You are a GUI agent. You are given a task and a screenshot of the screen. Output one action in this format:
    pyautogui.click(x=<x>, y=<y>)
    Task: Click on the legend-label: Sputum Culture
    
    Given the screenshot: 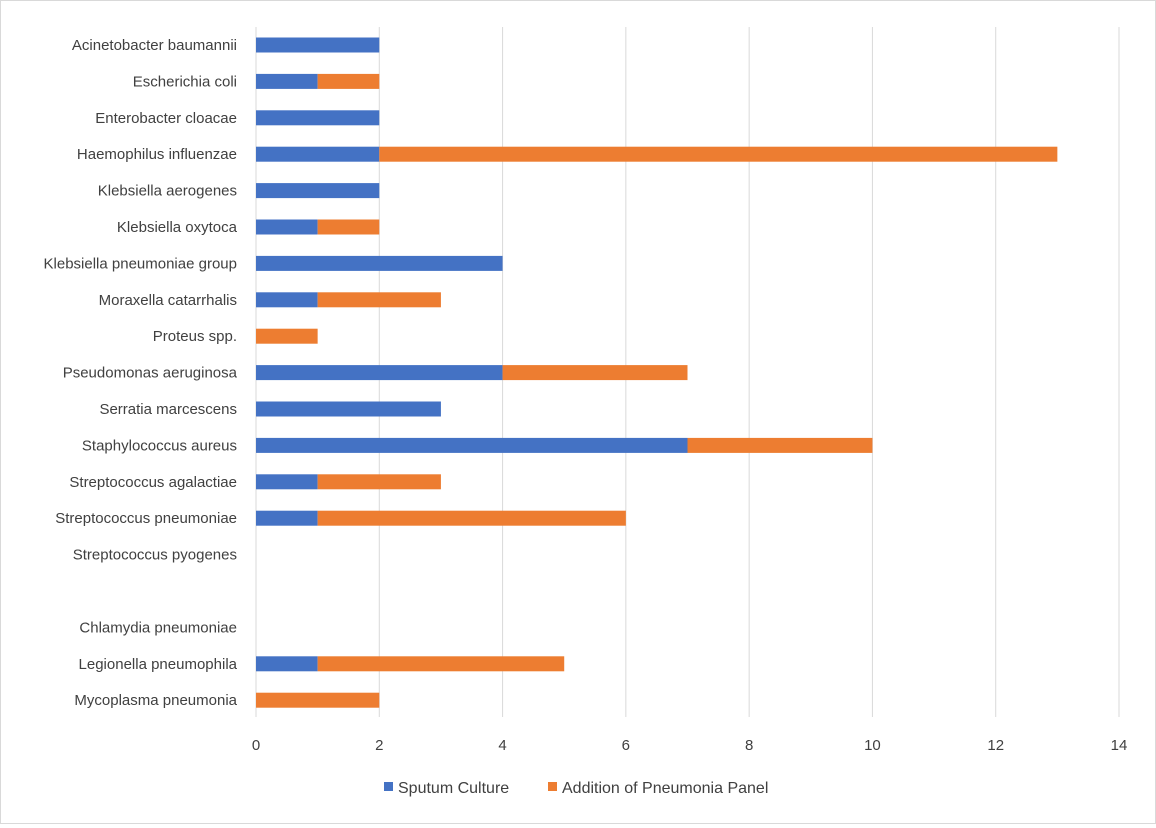 What is the action you would take?
    pyautogui.click(x=453, y=788)
    